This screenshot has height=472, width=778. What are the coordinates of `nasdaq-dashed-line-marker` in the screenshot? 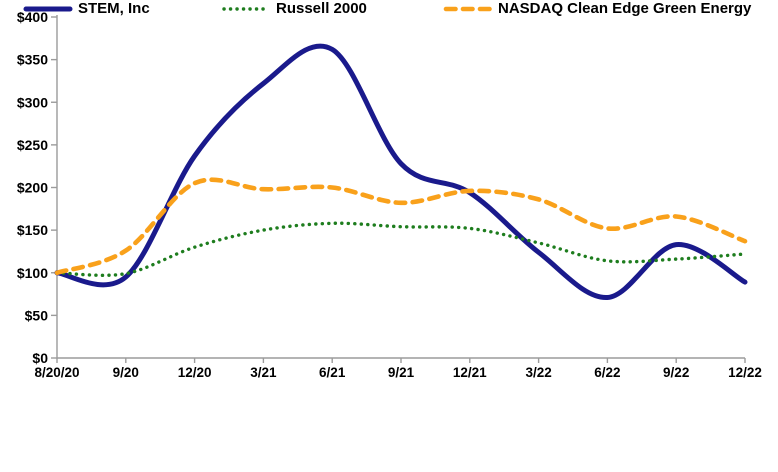 It's located at (468, 9).